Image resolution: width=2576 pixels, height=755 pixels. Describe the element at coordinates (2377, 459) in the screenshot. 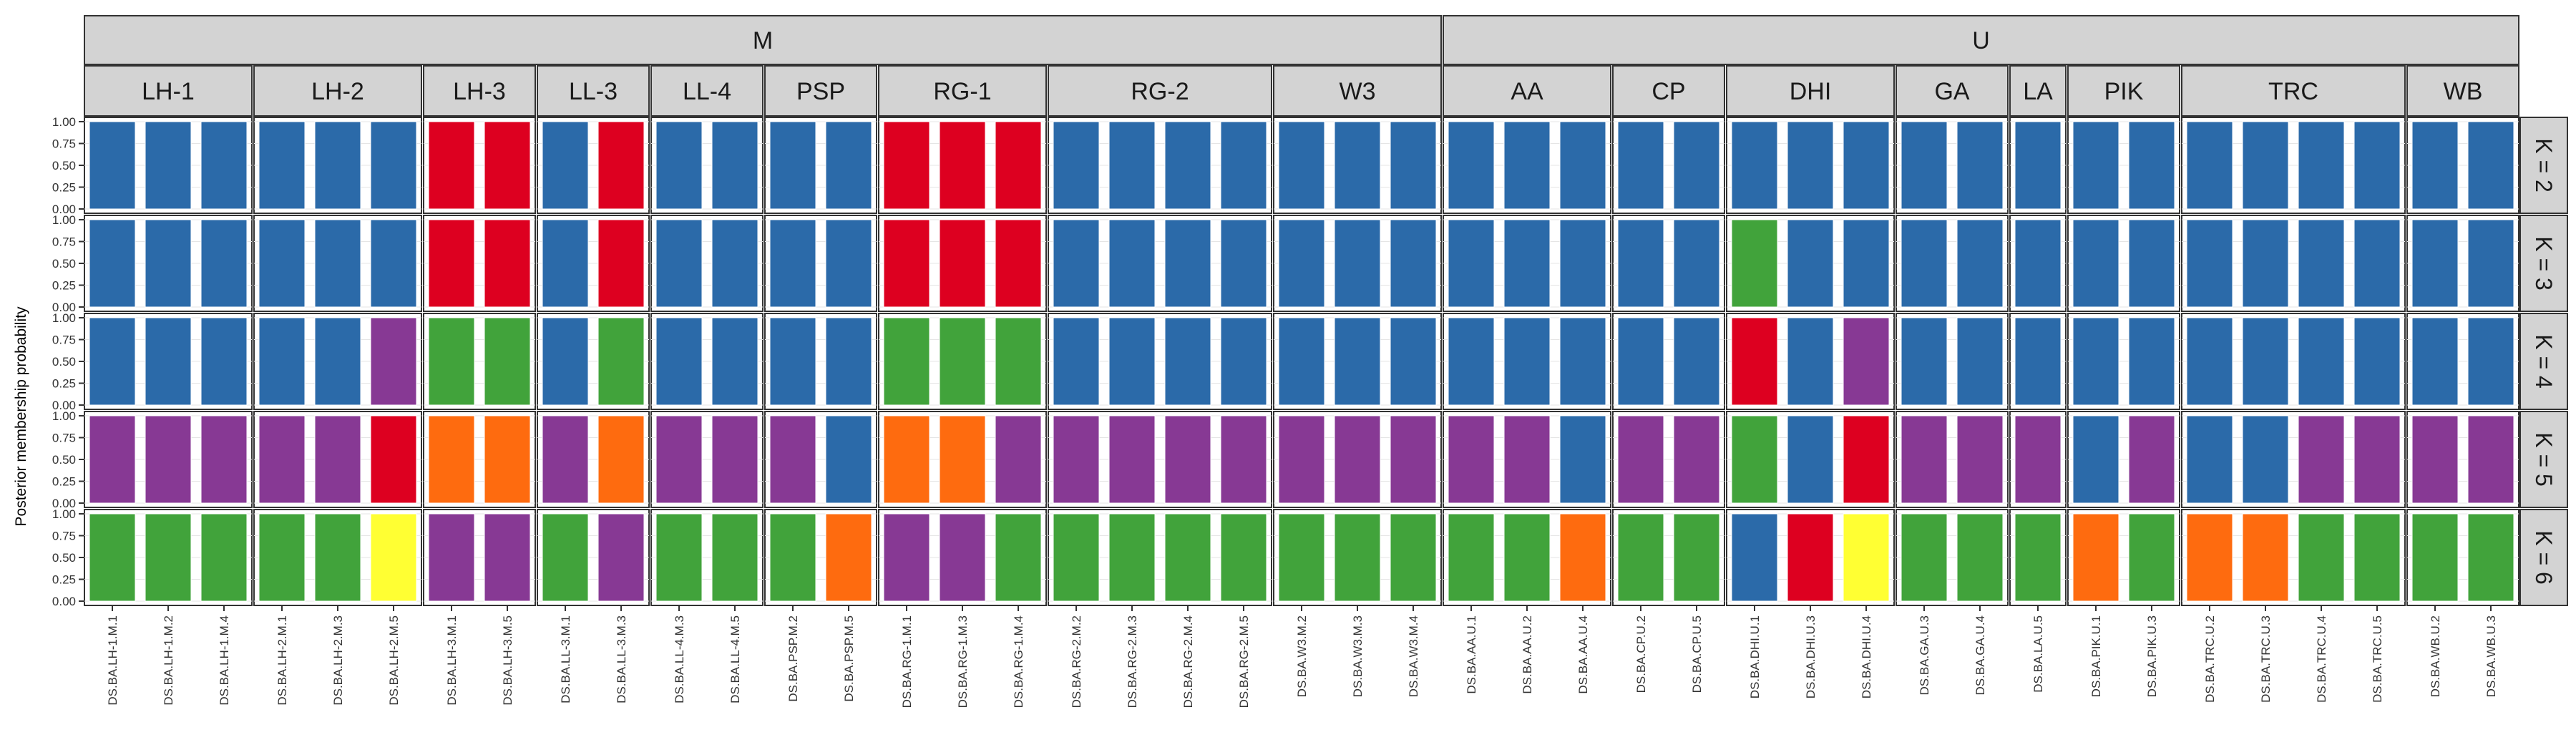

I see `bar-DS.BA.TRC.U.5` at that location.